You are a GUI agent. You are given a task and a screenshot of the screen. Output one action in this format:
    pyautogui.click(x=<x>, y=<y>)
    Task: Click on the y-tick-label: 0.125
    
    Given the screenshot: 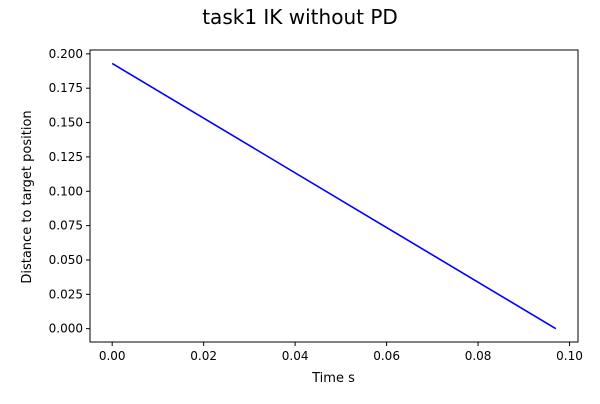 What is the action you would take?
    pyautogui.click(x=66, y=157)
    